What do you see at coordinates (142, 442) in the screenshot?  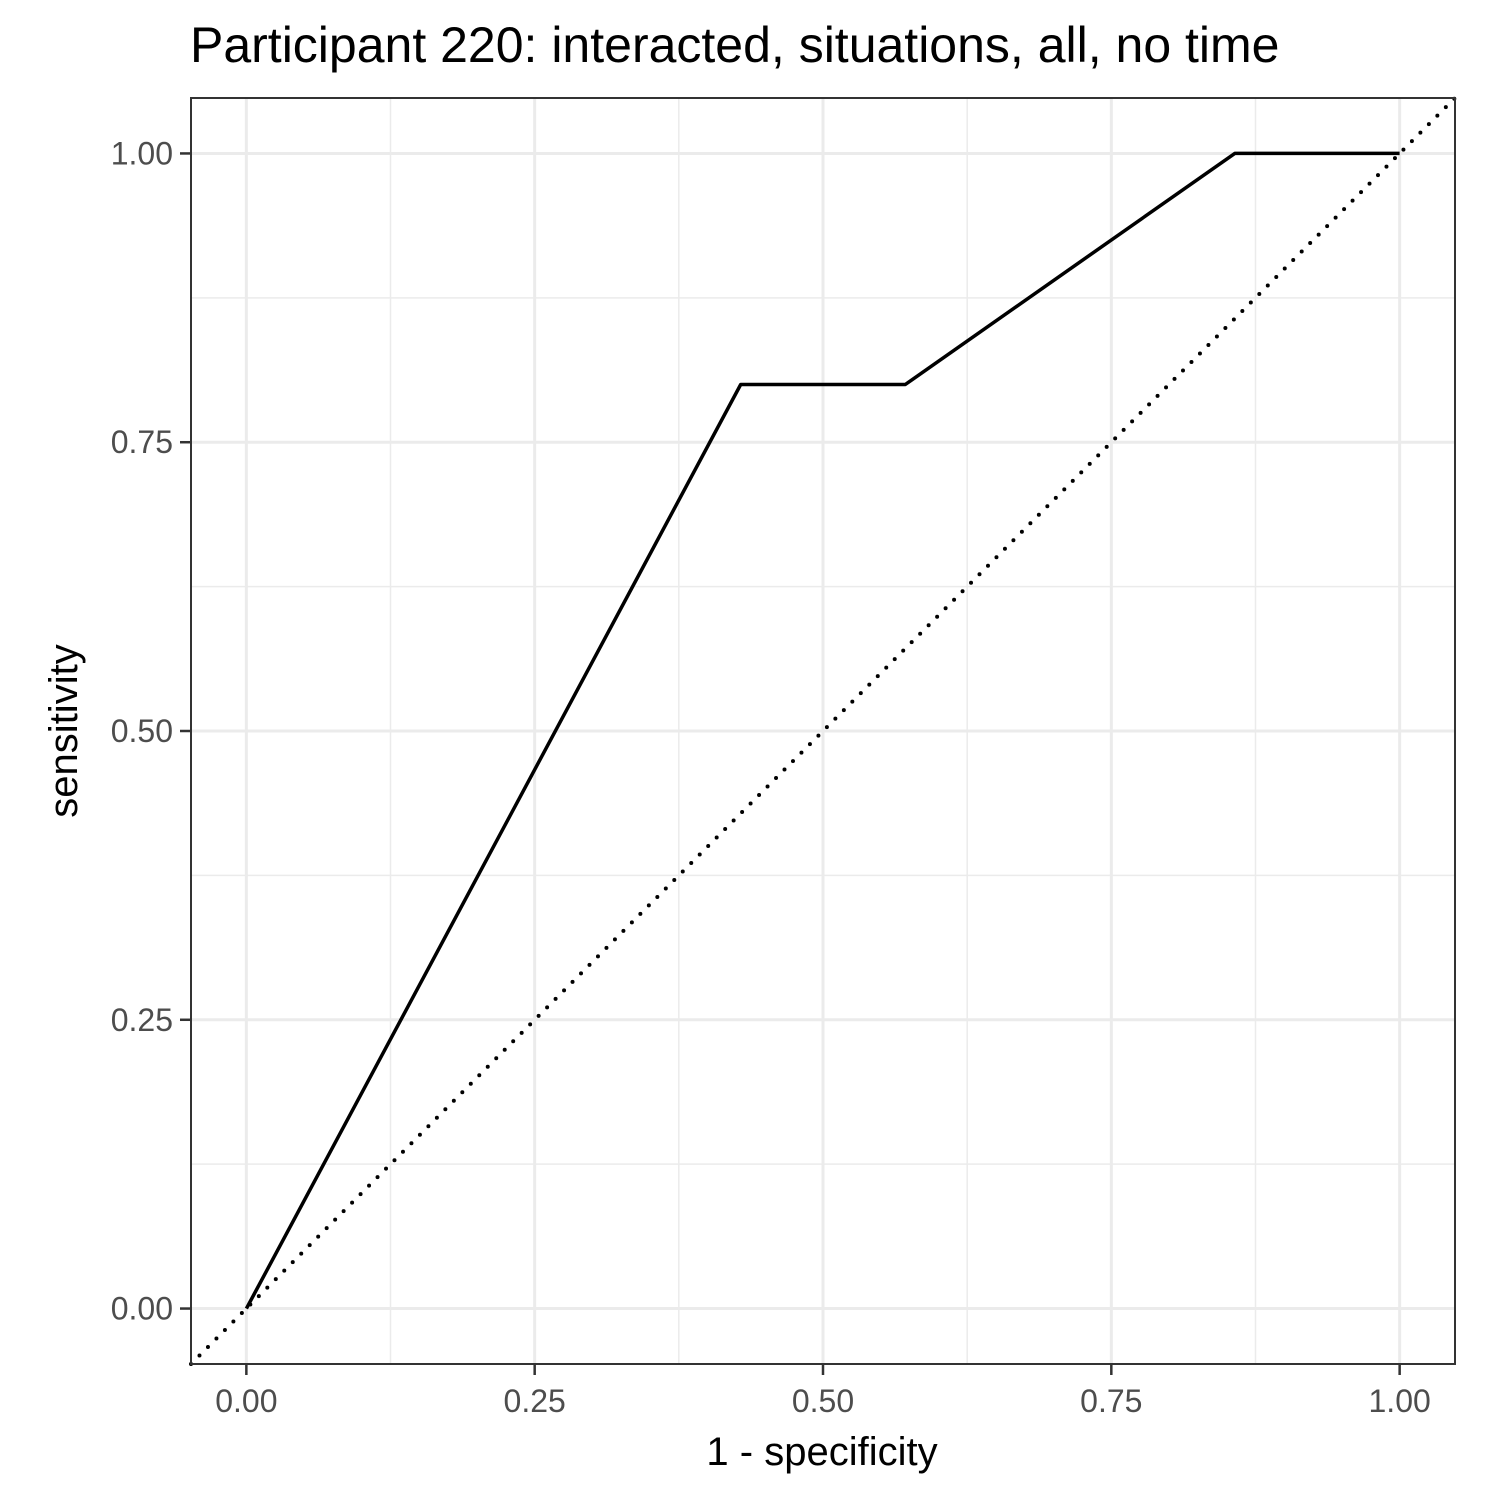 I see `y-tick-label: 0.75` at bounding box center [142, 442].